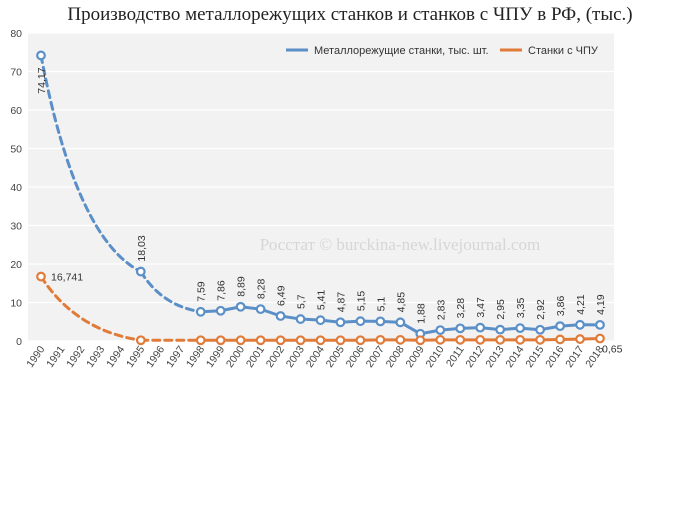 This screenshot has height=507, width=700. I want to click on x-tick-label: 2007, so click(375, 357).